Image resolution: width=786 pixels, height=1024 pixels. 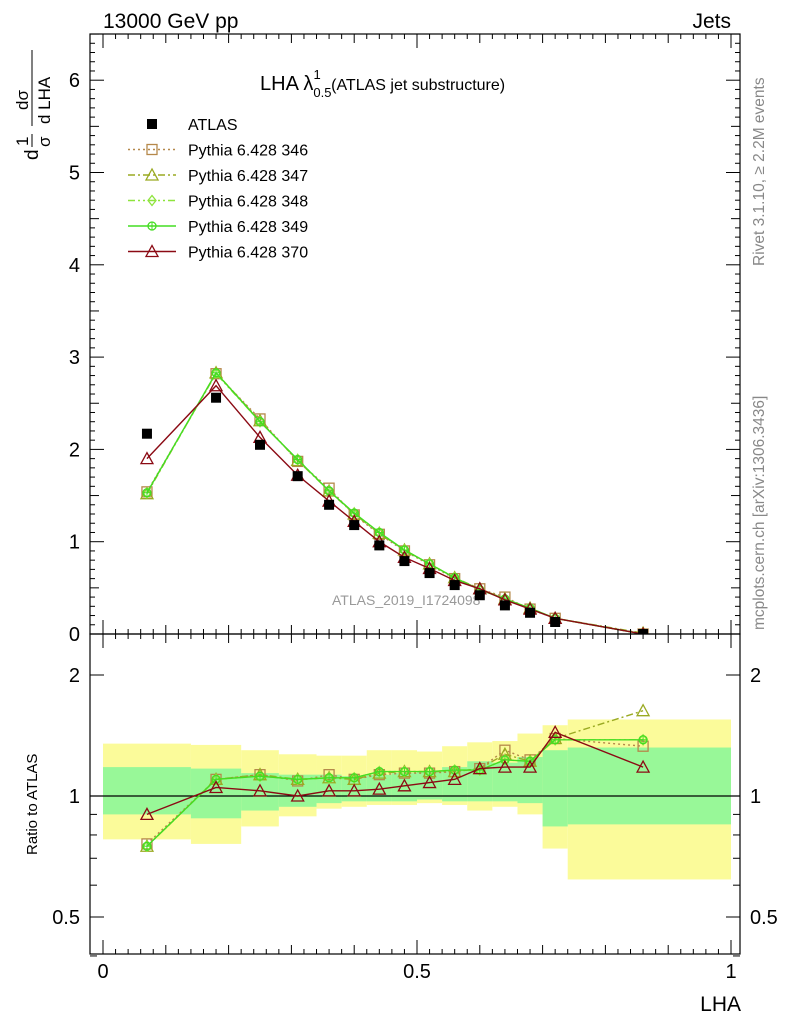 I want to click on ylabel-frac1-num: 1, so click(x=22, y=141).